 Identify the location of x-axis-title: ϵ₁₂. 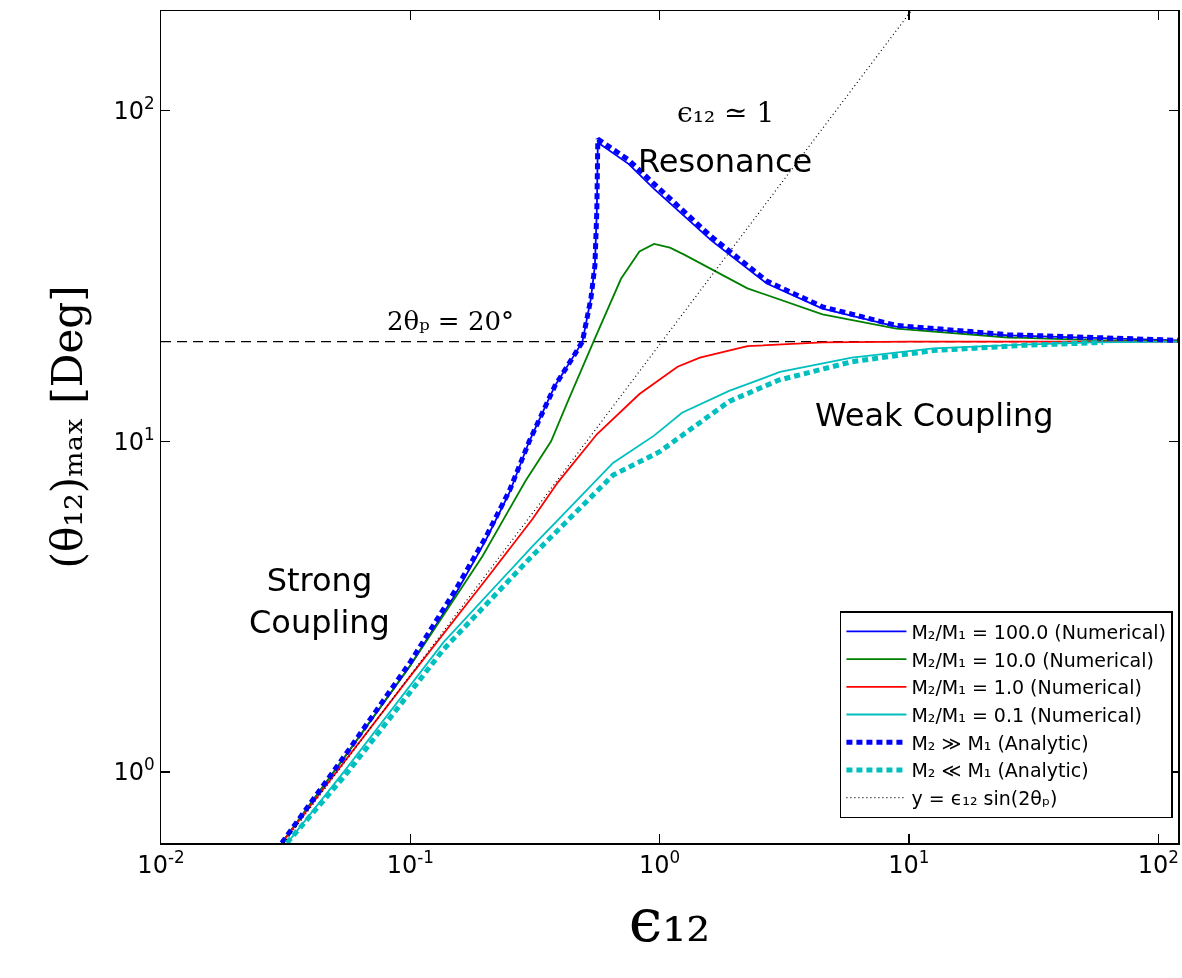
(669, 919).